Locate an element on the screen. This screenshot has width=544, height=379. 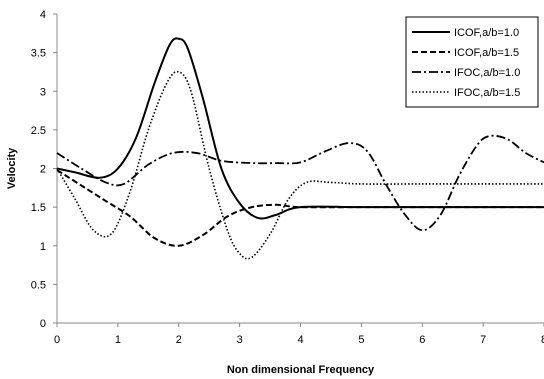
y-axis-title: Velocity is located at coordinates (12, 168).